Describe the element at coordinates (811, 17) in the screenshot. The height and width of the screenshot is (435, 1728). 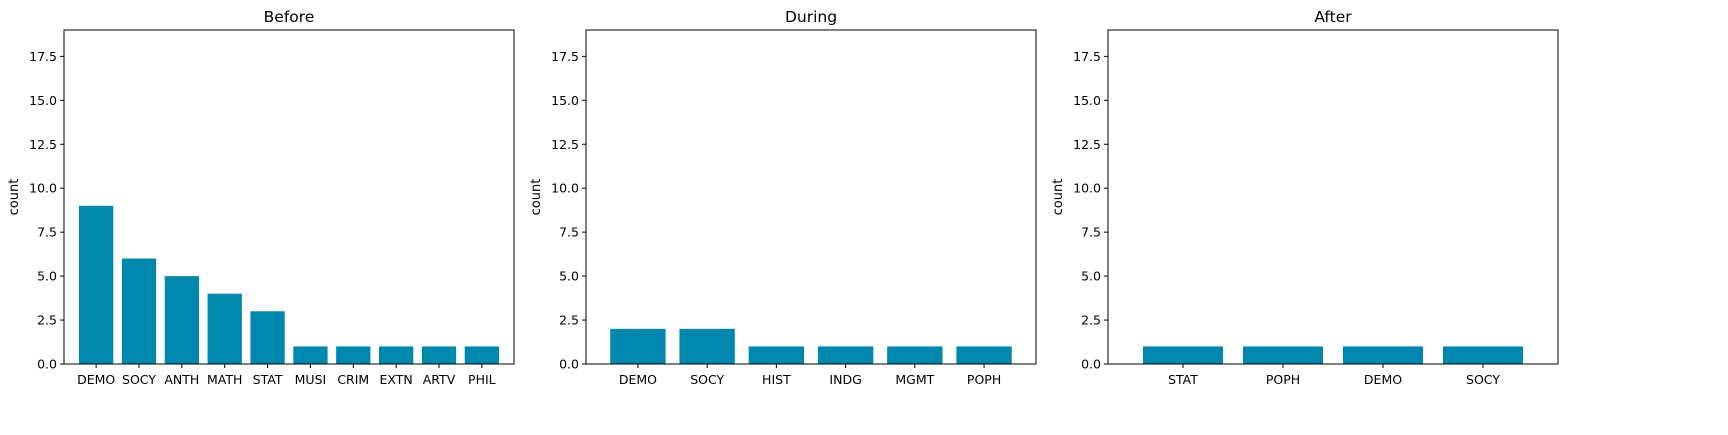
I see `chart-title: During` at that location.